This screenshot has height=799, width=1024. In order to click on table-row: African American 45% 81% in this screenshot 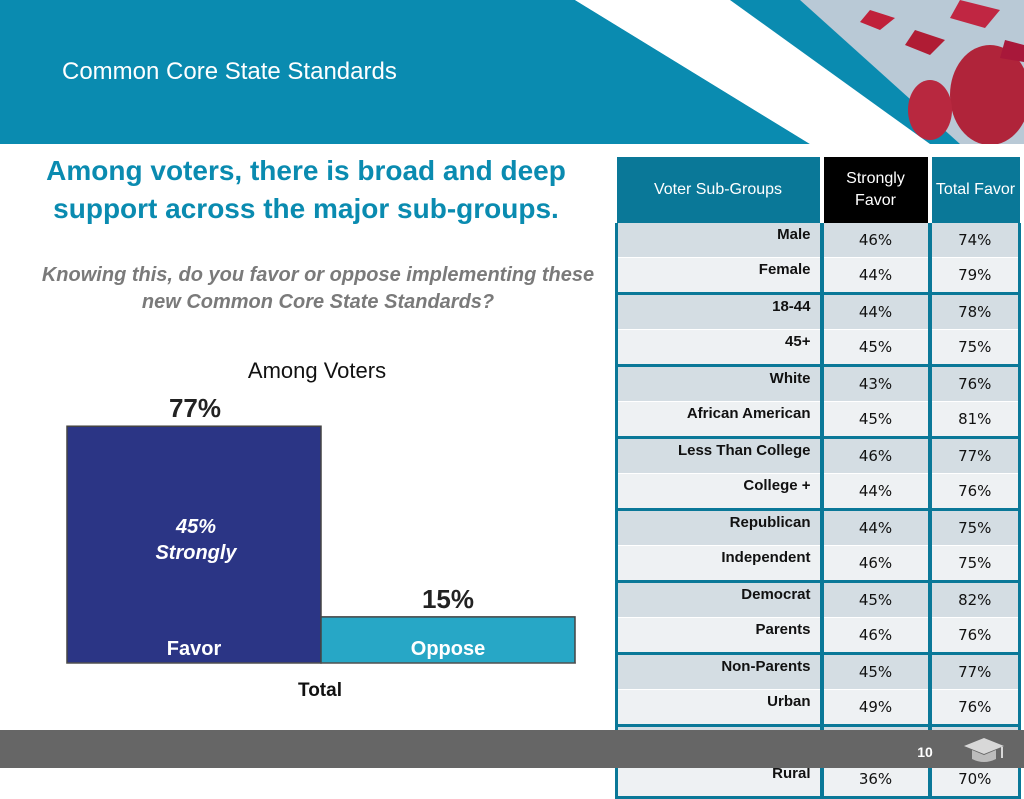, I will do `click(818, 419)`.